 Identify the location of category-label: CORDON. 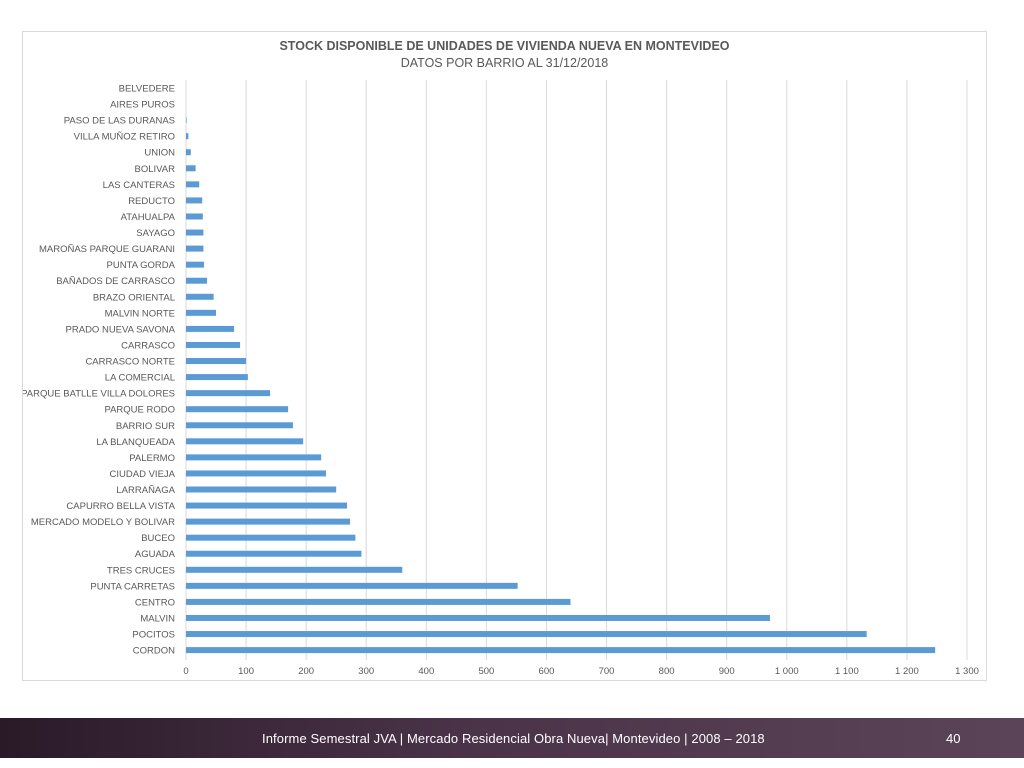
(154, 651).